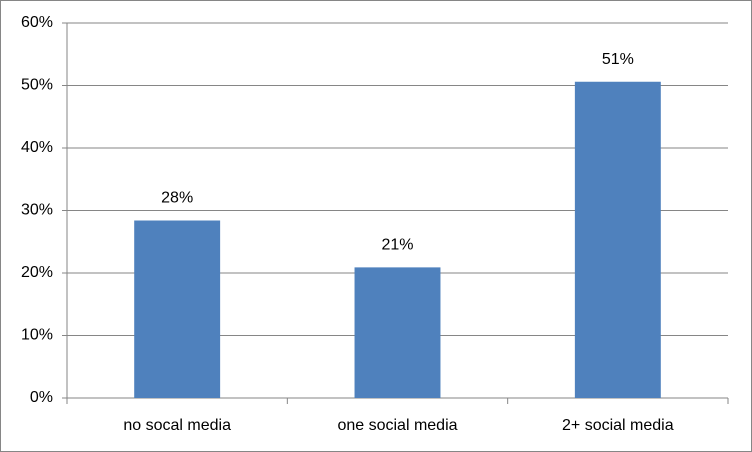 The image size is (752, 452). Describe the element at coordinates (37, 335) in the screenshot. I see `y-tick-label: 10%` at that location.